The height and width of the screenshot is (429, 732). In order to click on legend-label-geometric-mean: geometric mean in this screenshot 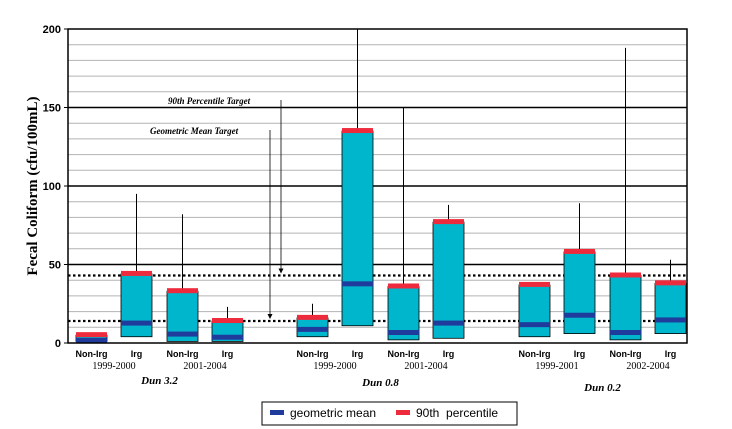, I will do `click(333, 413)`.